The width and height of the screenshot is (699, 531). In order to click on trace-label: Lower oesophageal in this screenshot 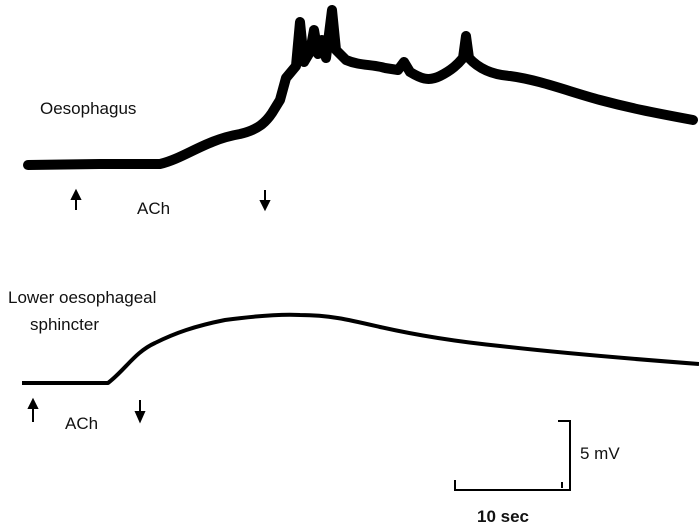, I will do `click(82, 297)`.